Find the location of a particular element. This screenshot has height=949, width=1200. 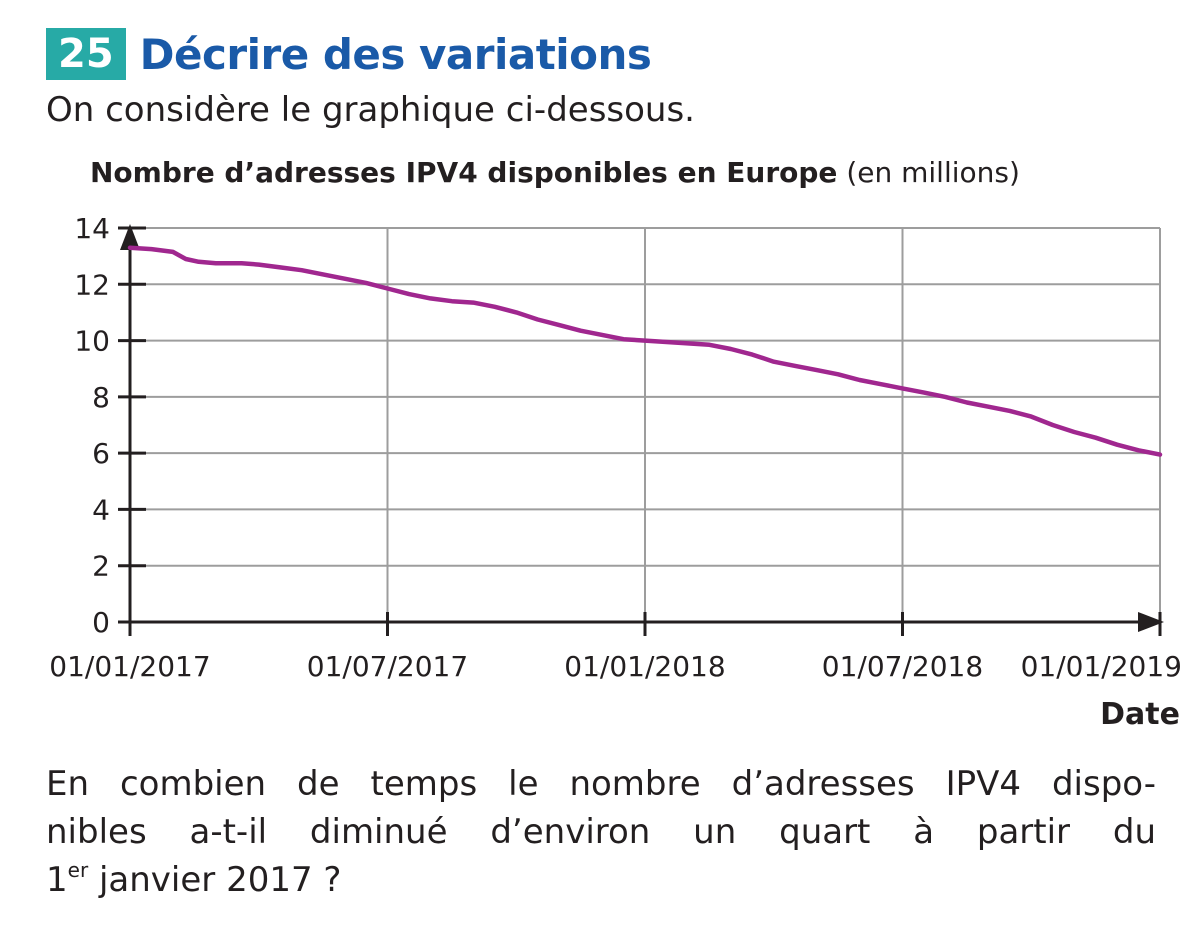

y-tick-label: 4 is located at coordinates (101, 509).